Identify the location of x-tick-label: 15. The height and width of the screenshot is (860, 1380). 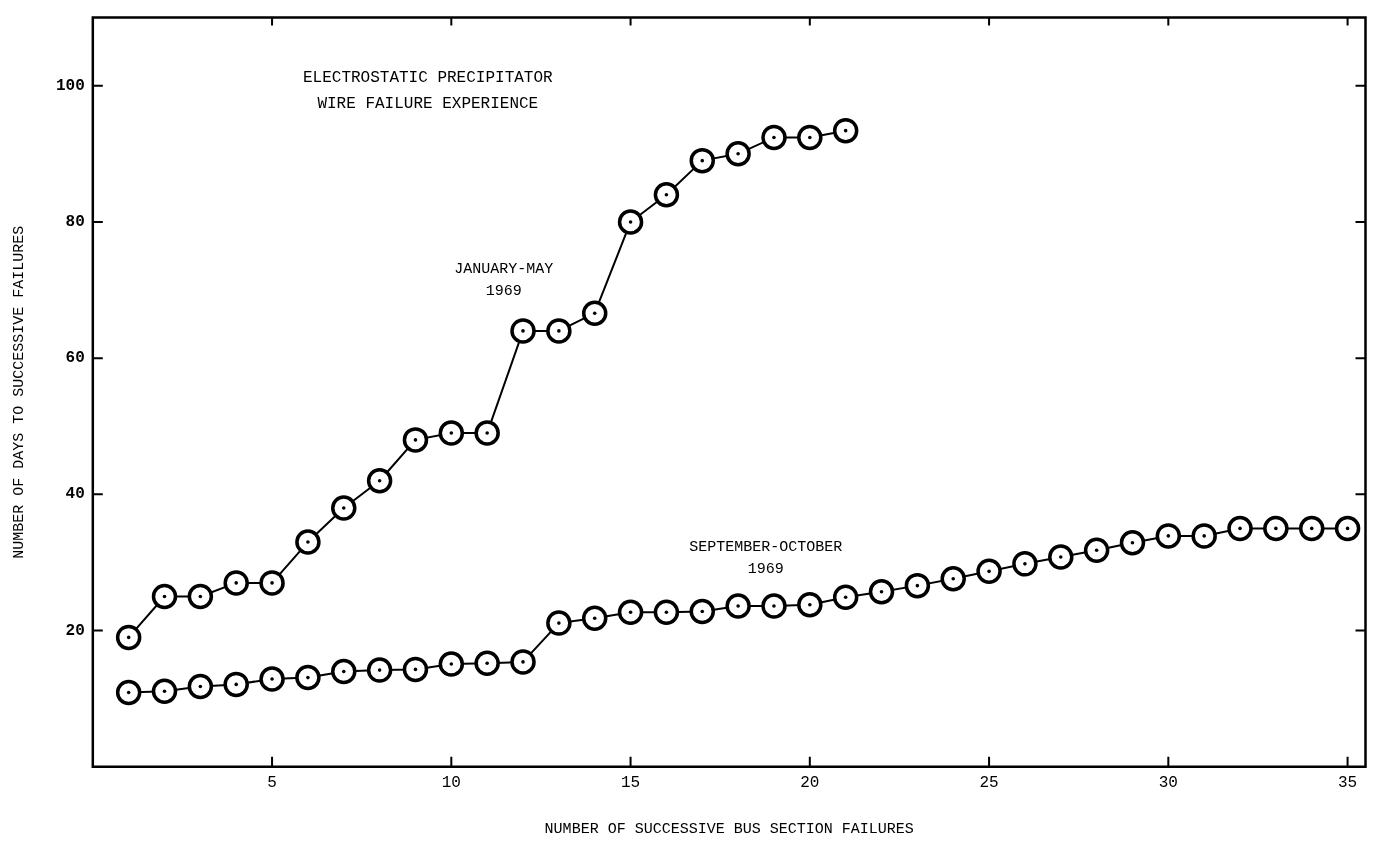
(630, 782).